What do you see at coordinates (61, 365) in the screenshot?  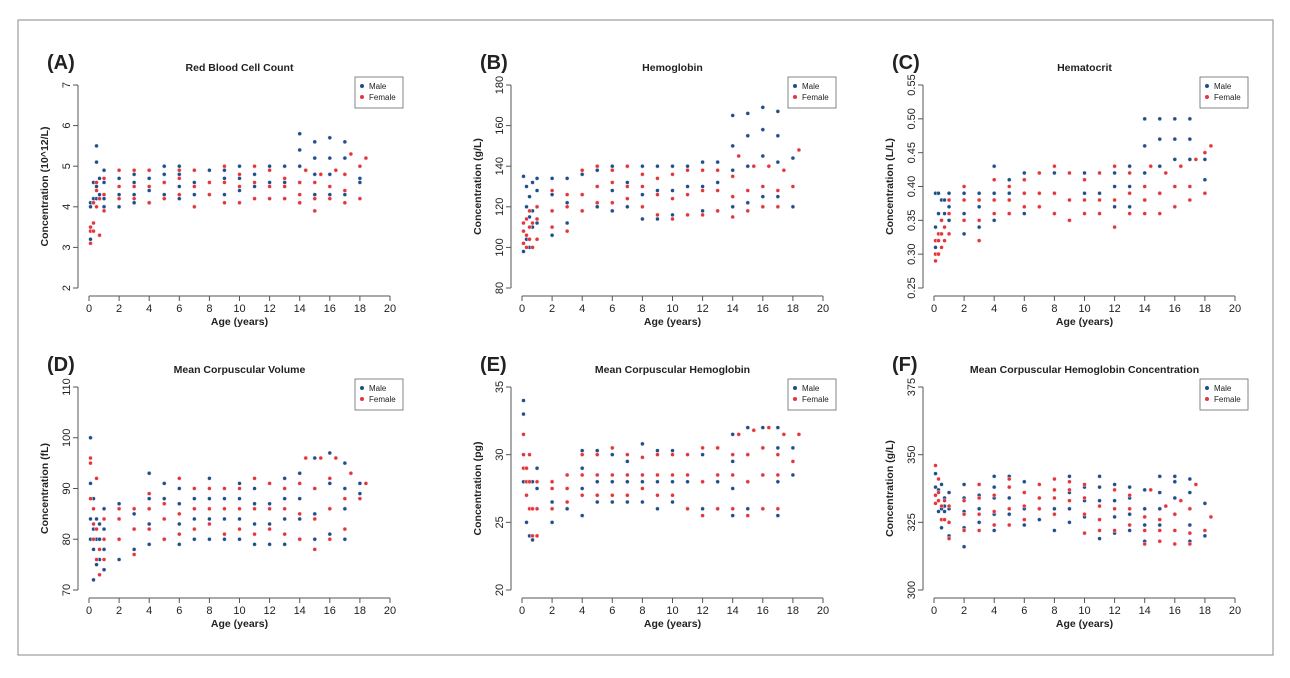 I see `panel-label: (D)` at bounding box center [61, 365].